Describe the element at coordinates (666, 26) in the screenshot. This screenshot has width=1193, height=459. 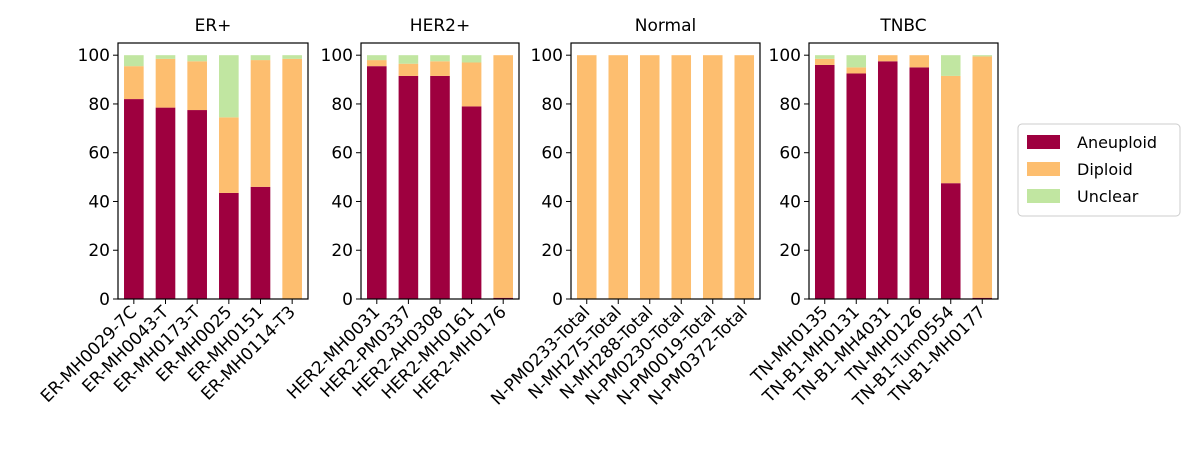
I see `panel-title: Normal` at that location.